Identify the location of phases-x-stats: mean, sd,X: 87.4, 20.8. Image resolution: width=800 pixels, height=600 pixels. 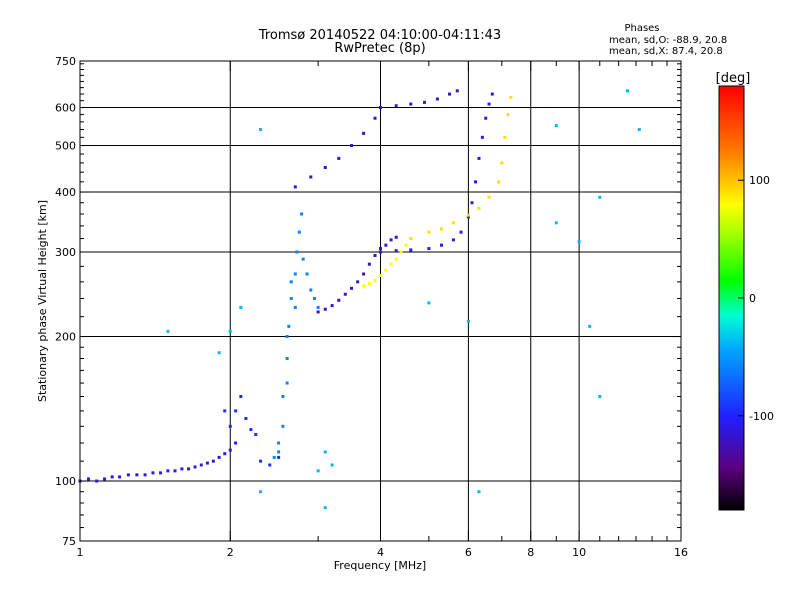
(666, 51).